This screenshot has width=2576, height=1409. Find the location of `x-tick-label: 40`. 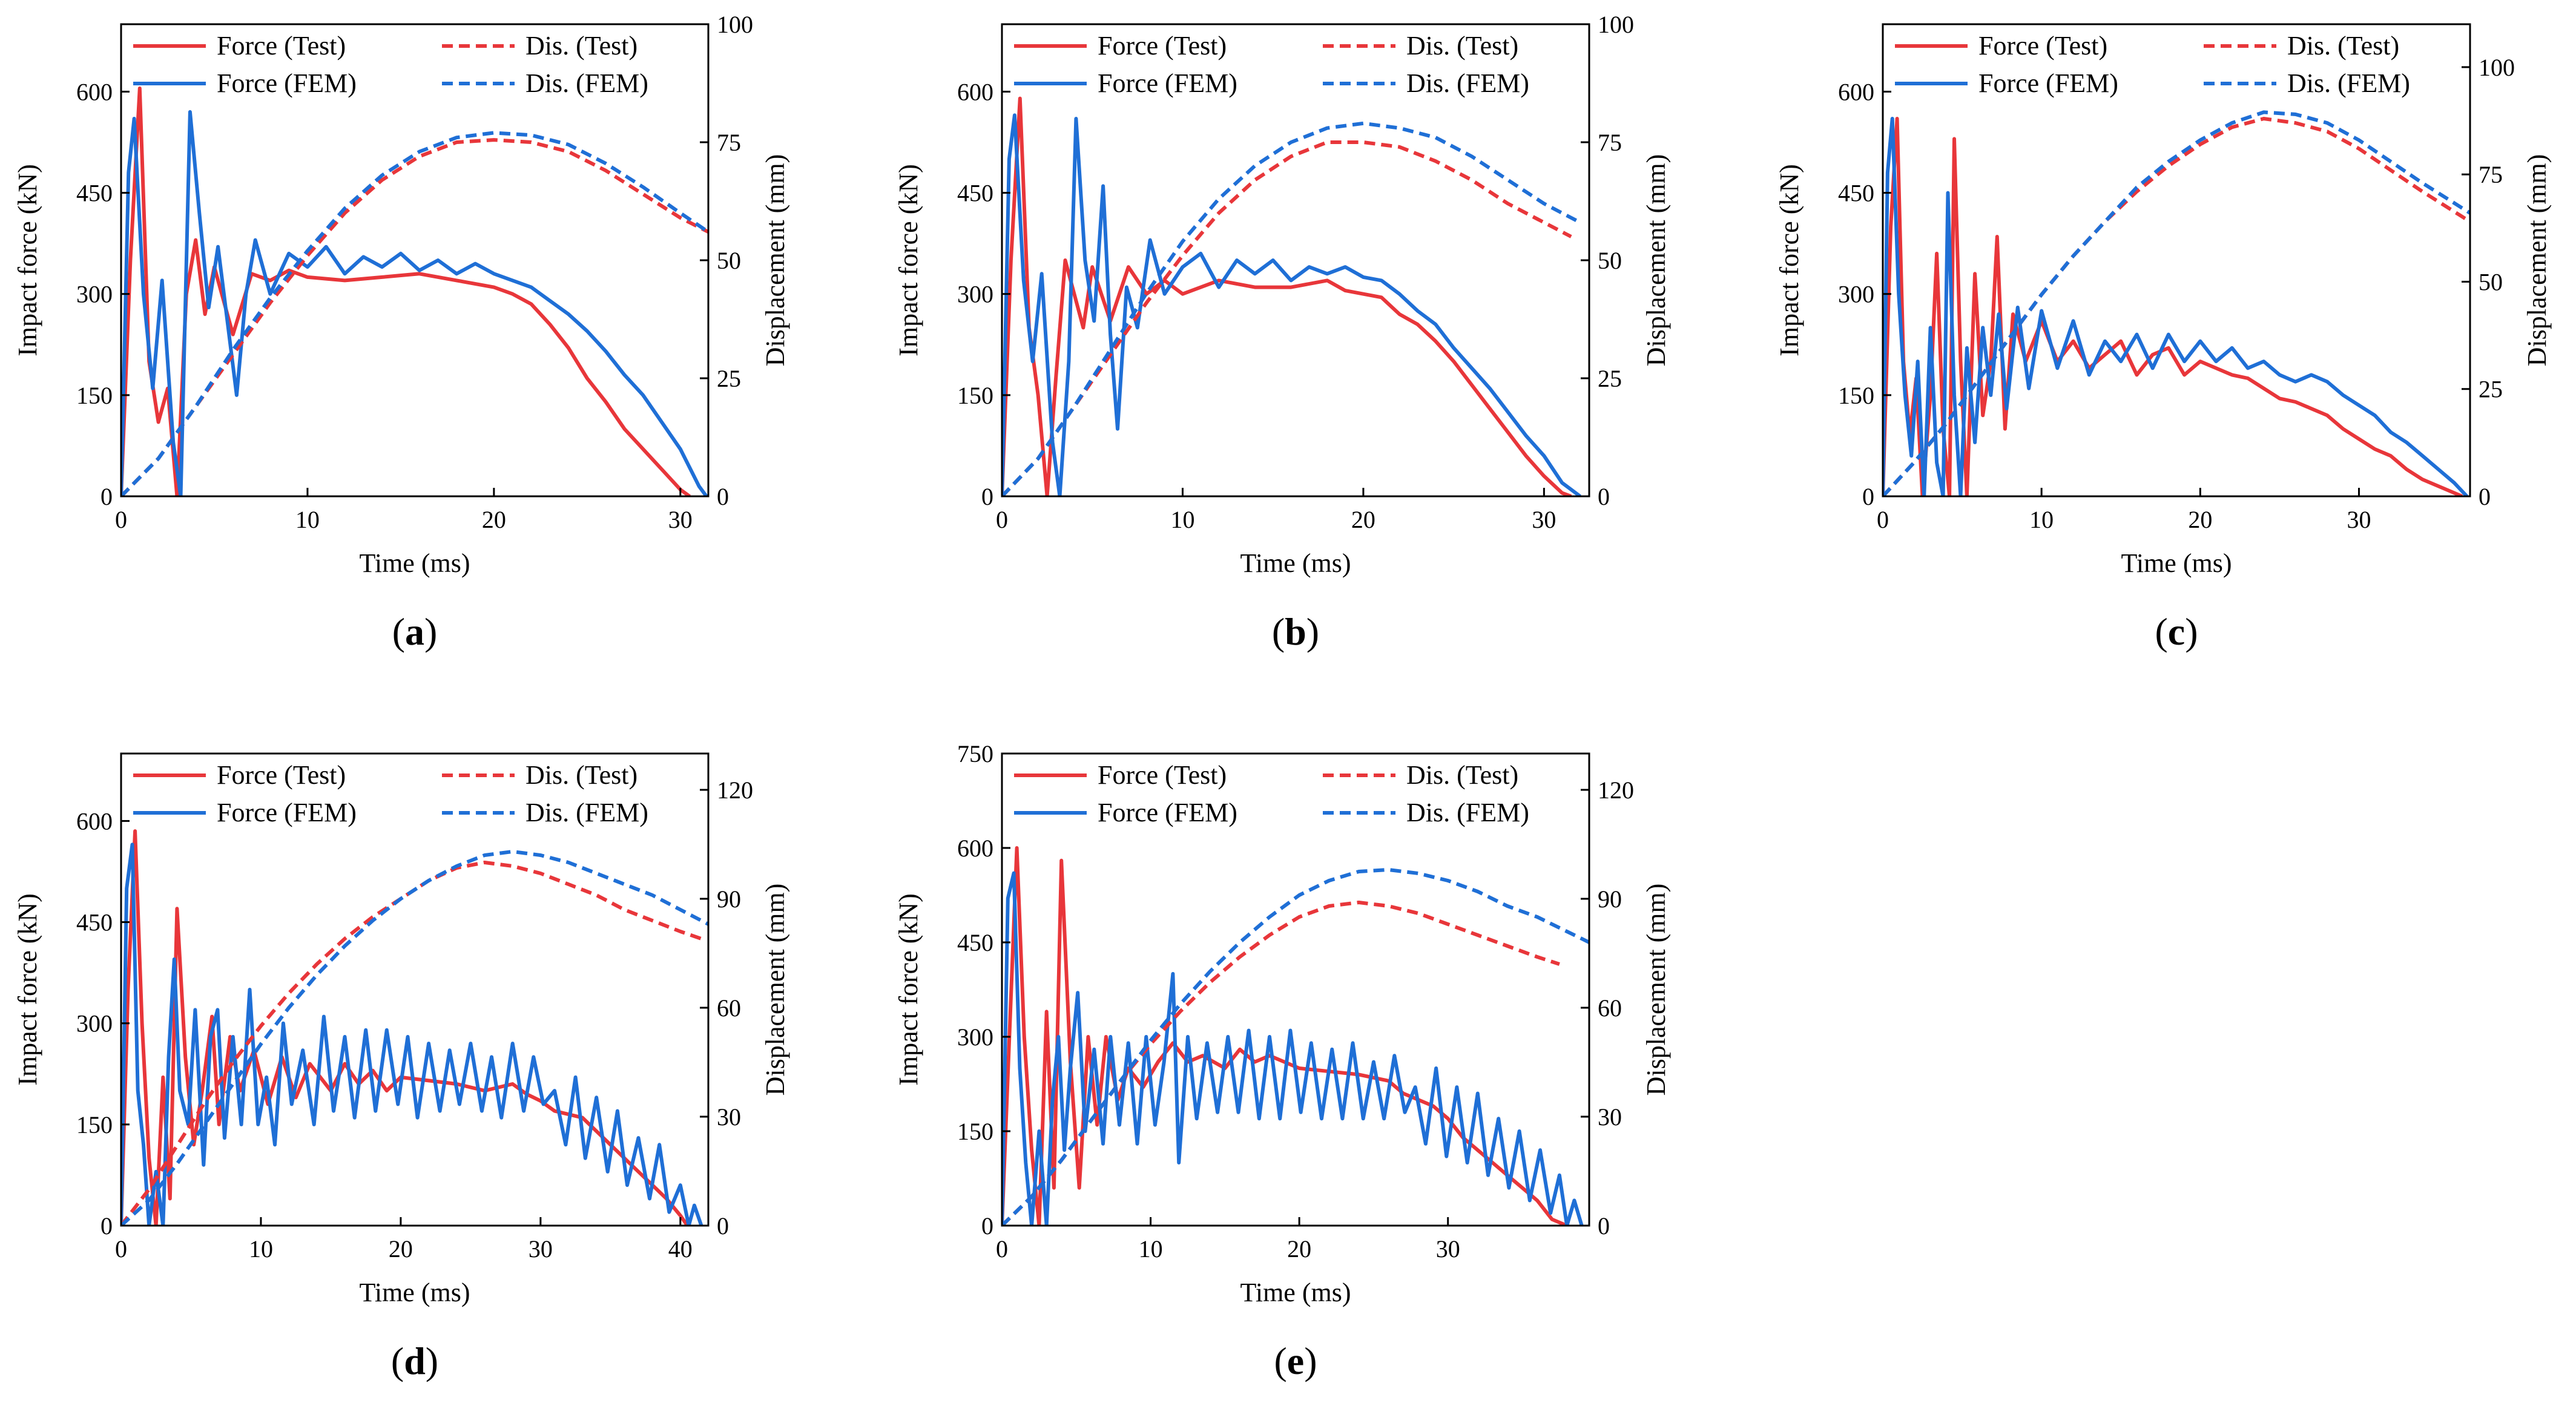

x-tick-label: 40 is located at coordinates (680, 1249).